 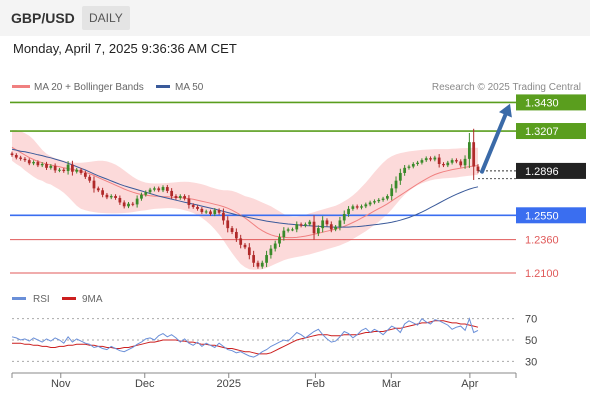 What do you see at coordinates (542, 216) in the screenshot?
I see `level-label-1.2550: 1.2550` at bounding box center [542, 216].